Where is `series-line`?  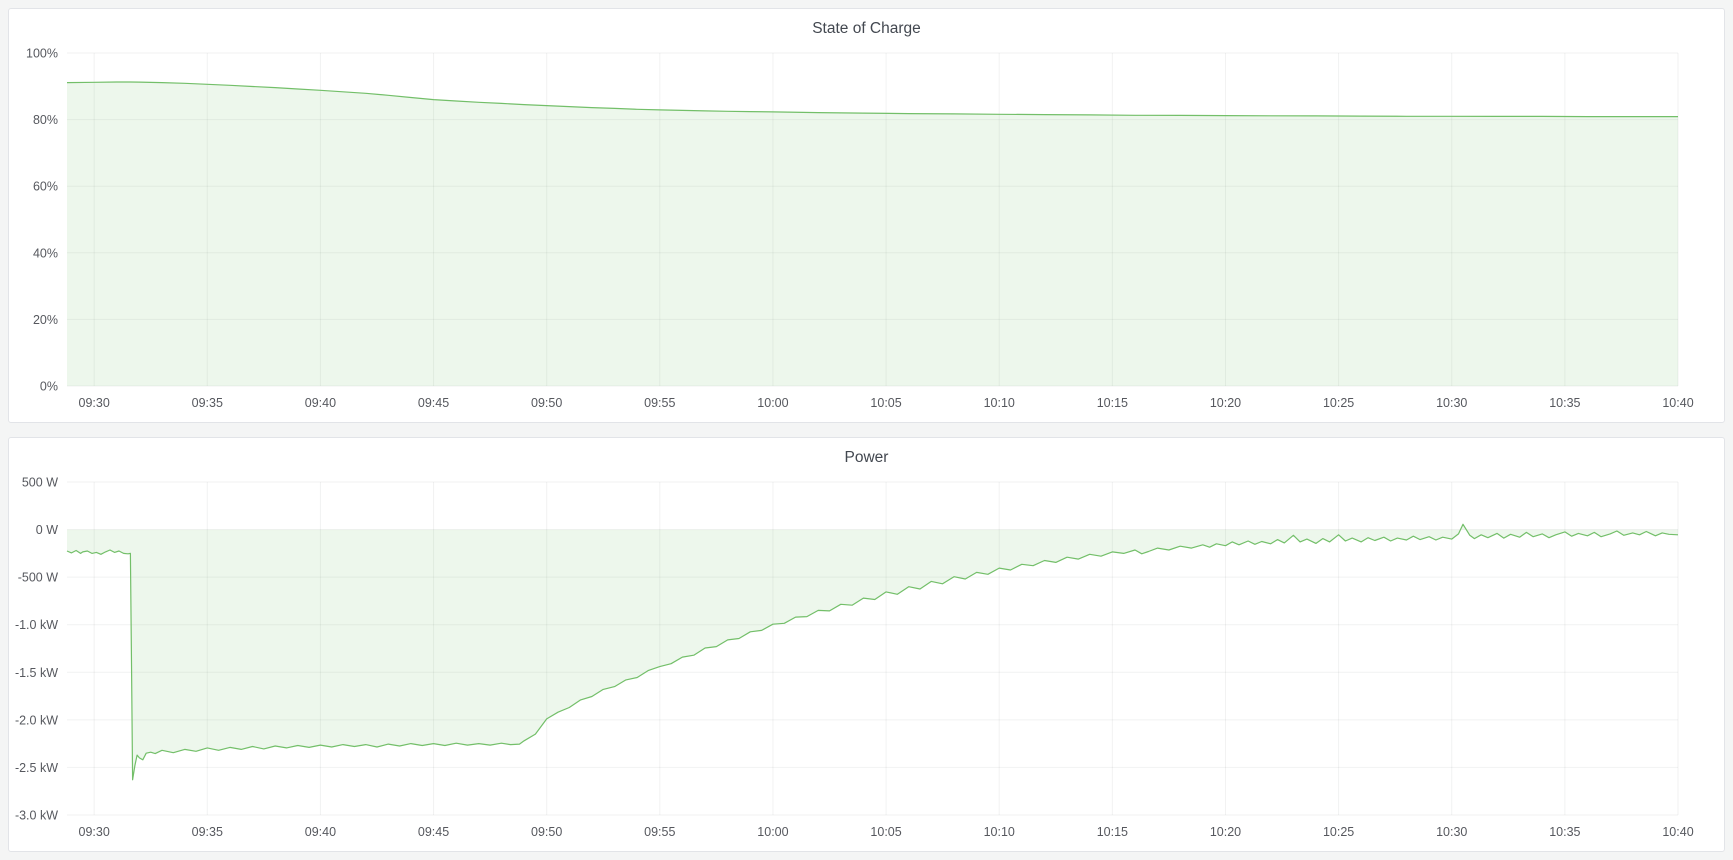
series-line is located at coordinates (872, 99).